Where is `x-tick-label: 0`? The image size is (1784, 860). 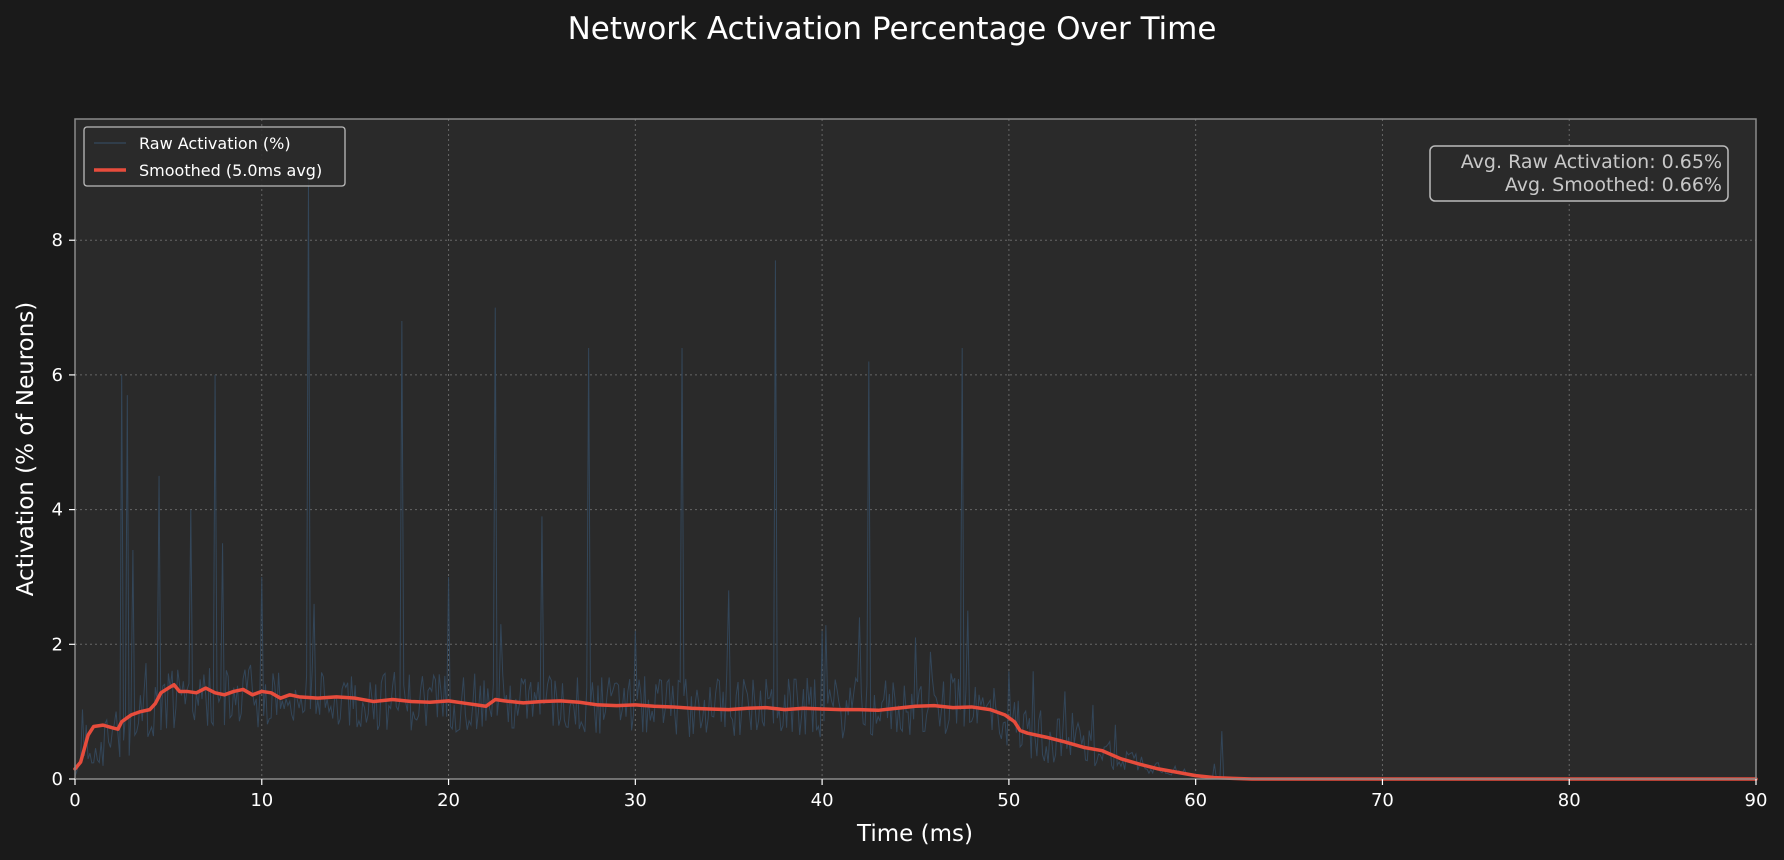 x-tick-label: 0 is located at coordinates (74, 800).